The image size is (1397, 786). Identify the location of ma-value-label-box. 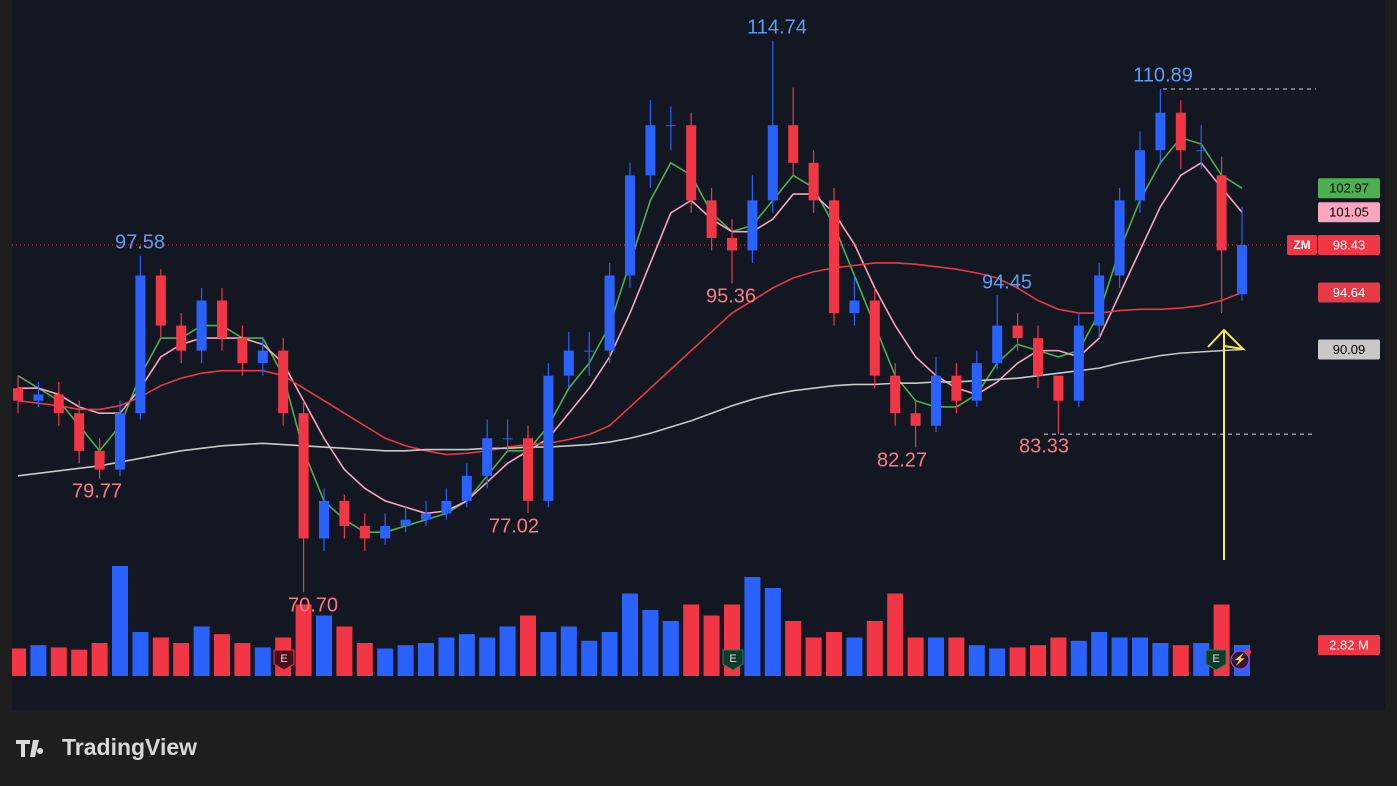
(1349, 212).